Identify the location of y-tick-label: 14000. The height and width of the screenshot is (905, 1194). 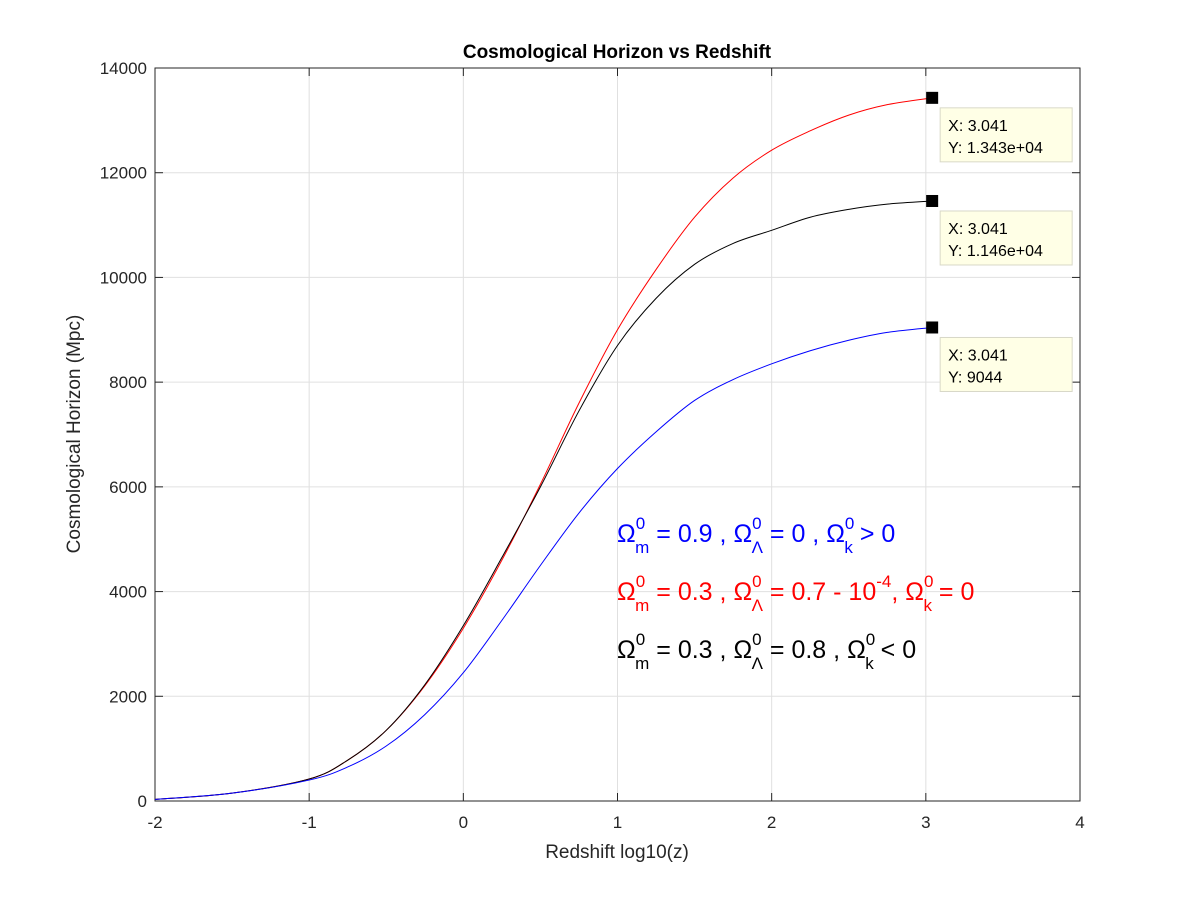
(123, 68).